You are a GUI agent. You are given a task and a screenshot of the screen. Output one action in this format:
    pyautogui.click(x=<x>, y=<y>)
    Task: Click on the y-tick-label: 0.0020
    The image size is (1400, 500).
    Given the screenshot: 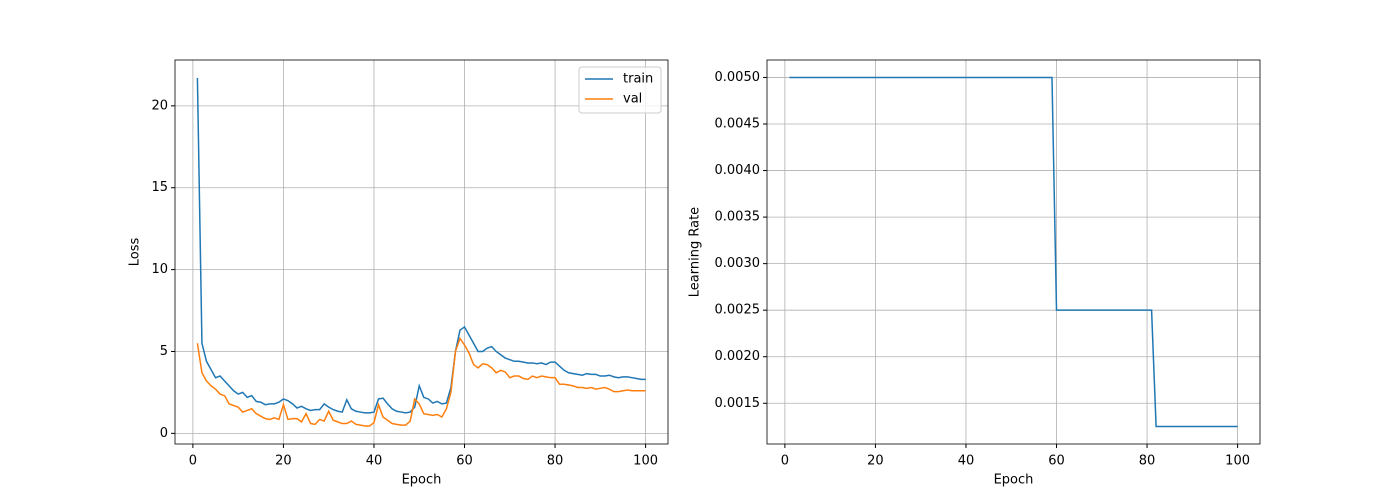 What is the action you would take?
    pyautogui.click(x=738, y=356)
    